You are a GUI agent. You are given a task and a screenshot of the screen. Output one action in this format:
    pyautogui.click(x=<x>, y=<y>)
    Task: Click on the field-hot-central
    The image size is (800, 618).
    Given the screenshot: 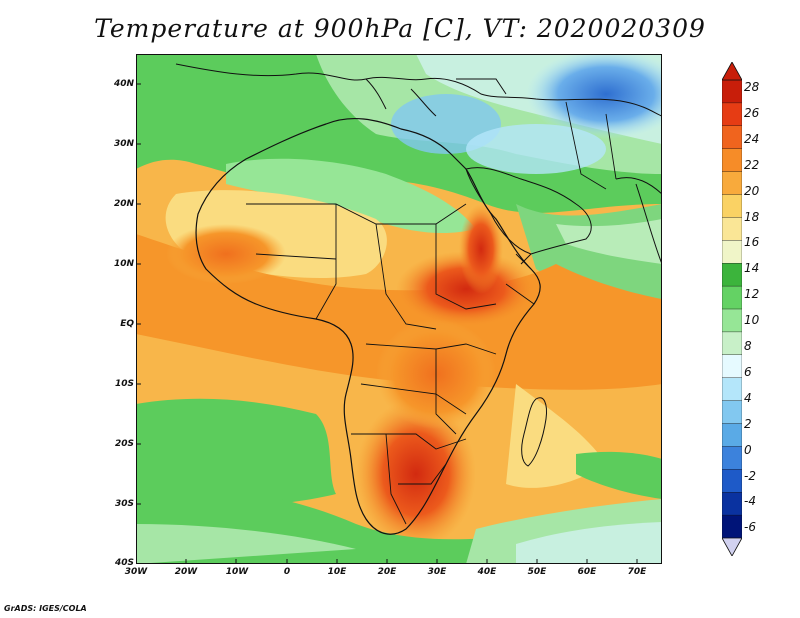 What is the action you would take?
    pyautogui.click(x=466, y=289)
    